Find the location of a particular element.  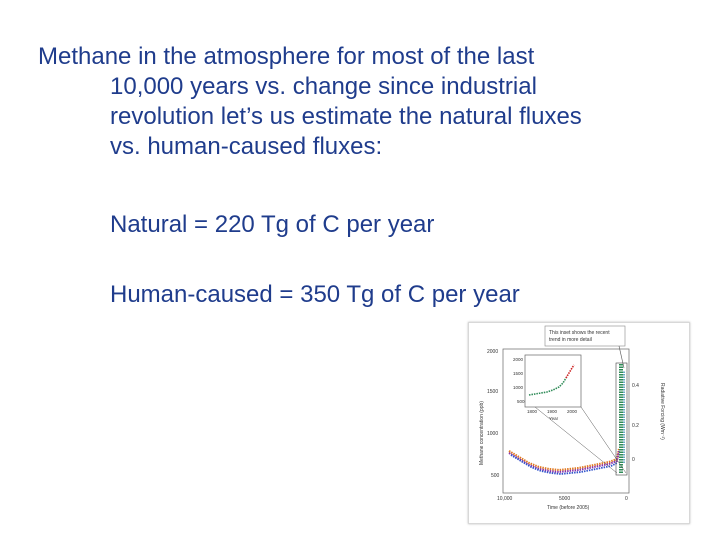

callout-line-2: trend in more detail is located at coordinates (570, 340).